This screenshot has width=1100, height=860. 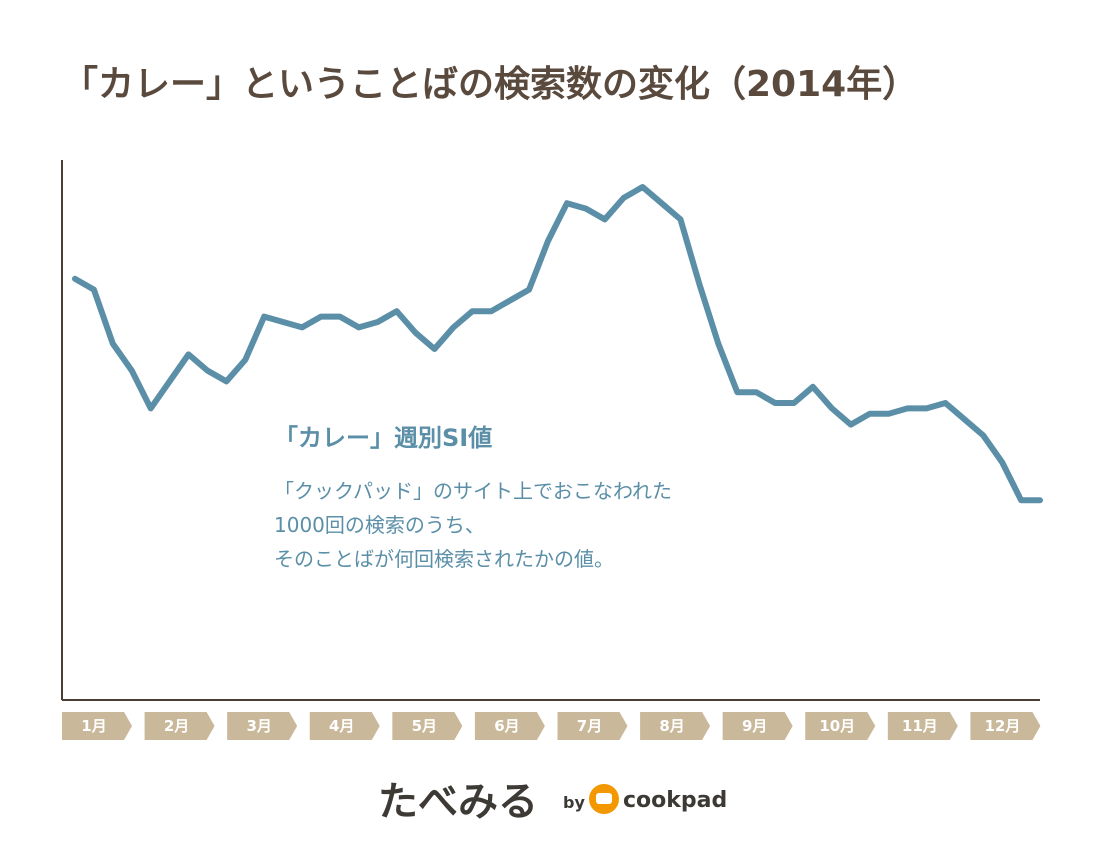 I want to click on month-label: 10月, so click(x=837, y=726).